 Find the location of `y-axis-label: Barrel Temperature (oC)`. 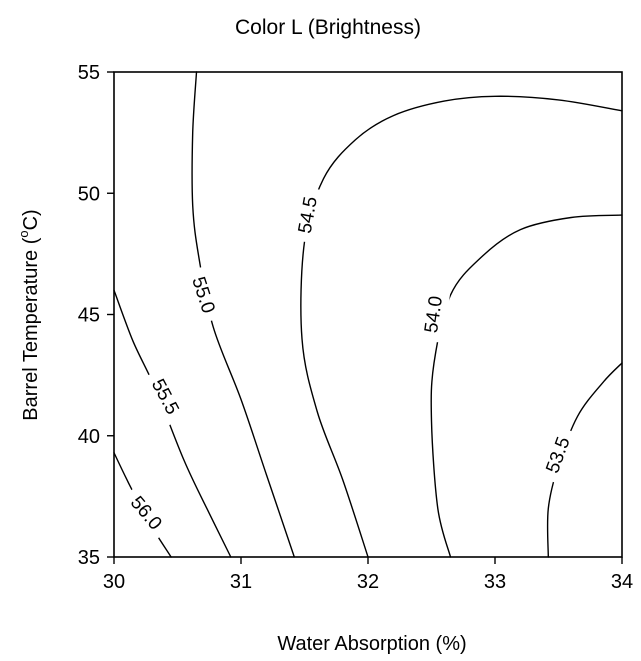

y-axis-label: Barrel Temperature (oC) is located at coordinates (29, 314).